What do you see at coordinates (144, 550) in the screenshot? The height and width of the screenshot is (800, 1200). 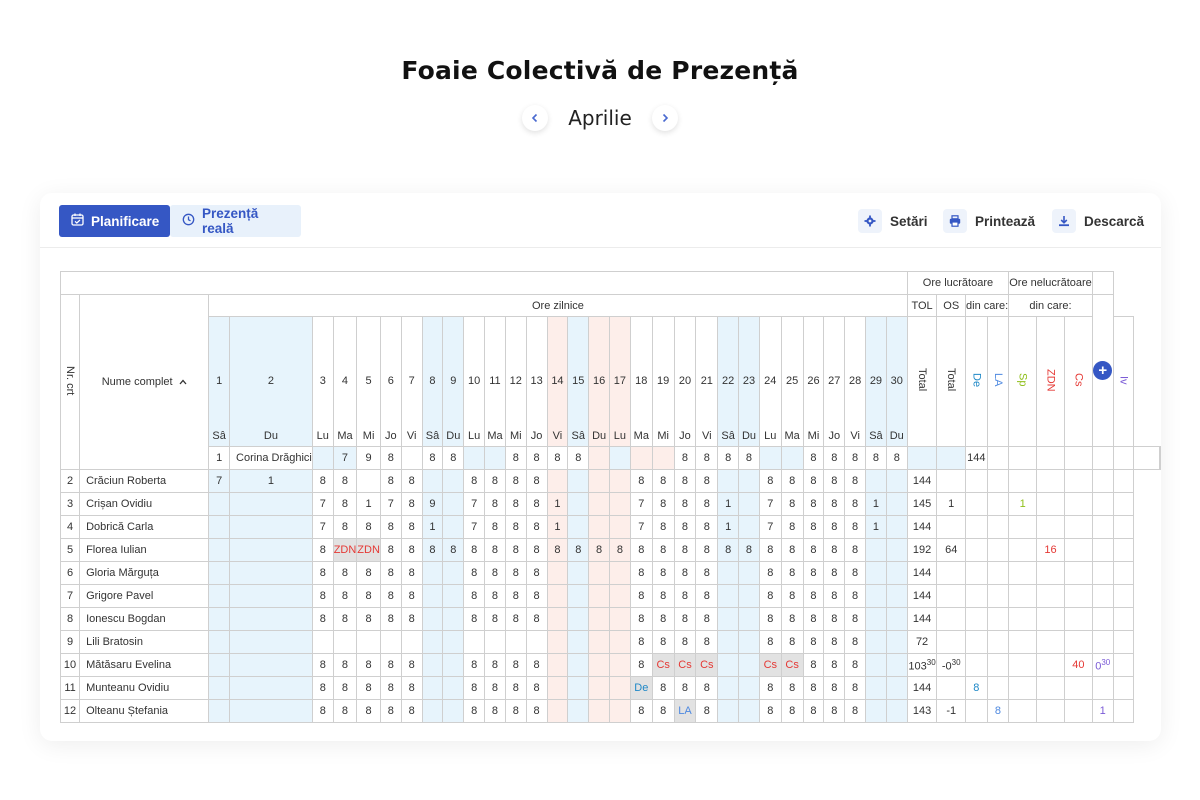 I see `employee-name: Florea Iulian` at bounding box center [144, 550].